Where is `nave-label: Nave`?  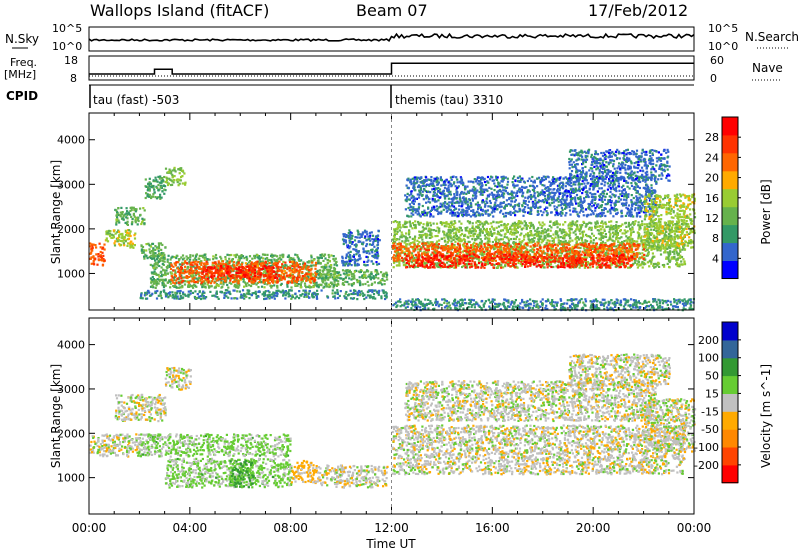 nave-label: Nave is located at coordinates (767, 68).